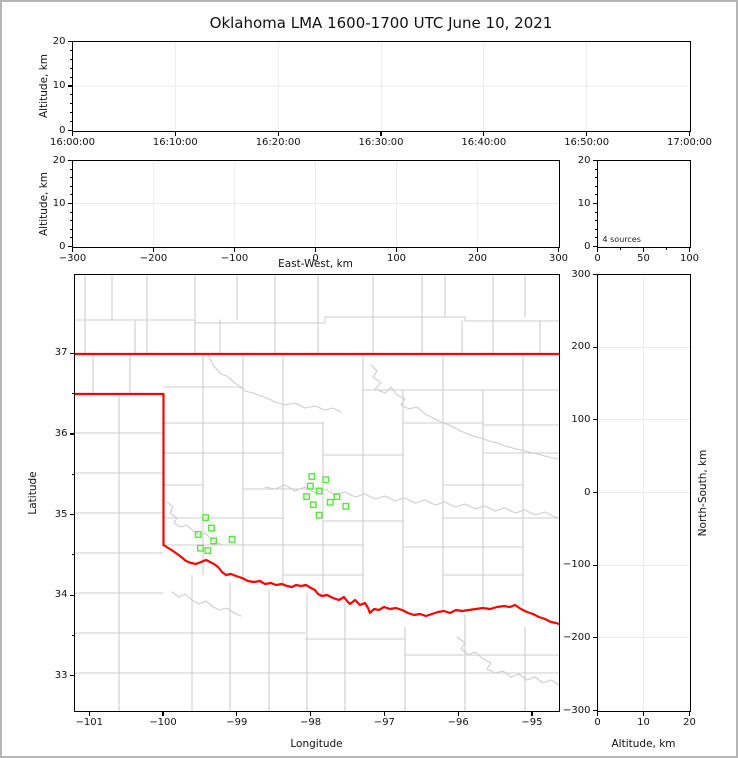  I want to click on x-tick-label: 17:00:00, so click(689, 142).